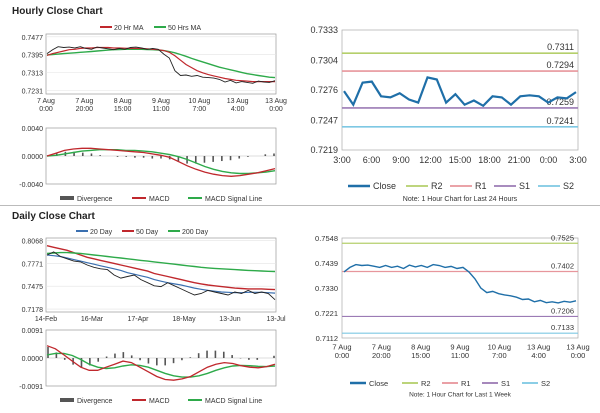  I want to click on x-tick-label: 14-Feb, so click(46, 319).